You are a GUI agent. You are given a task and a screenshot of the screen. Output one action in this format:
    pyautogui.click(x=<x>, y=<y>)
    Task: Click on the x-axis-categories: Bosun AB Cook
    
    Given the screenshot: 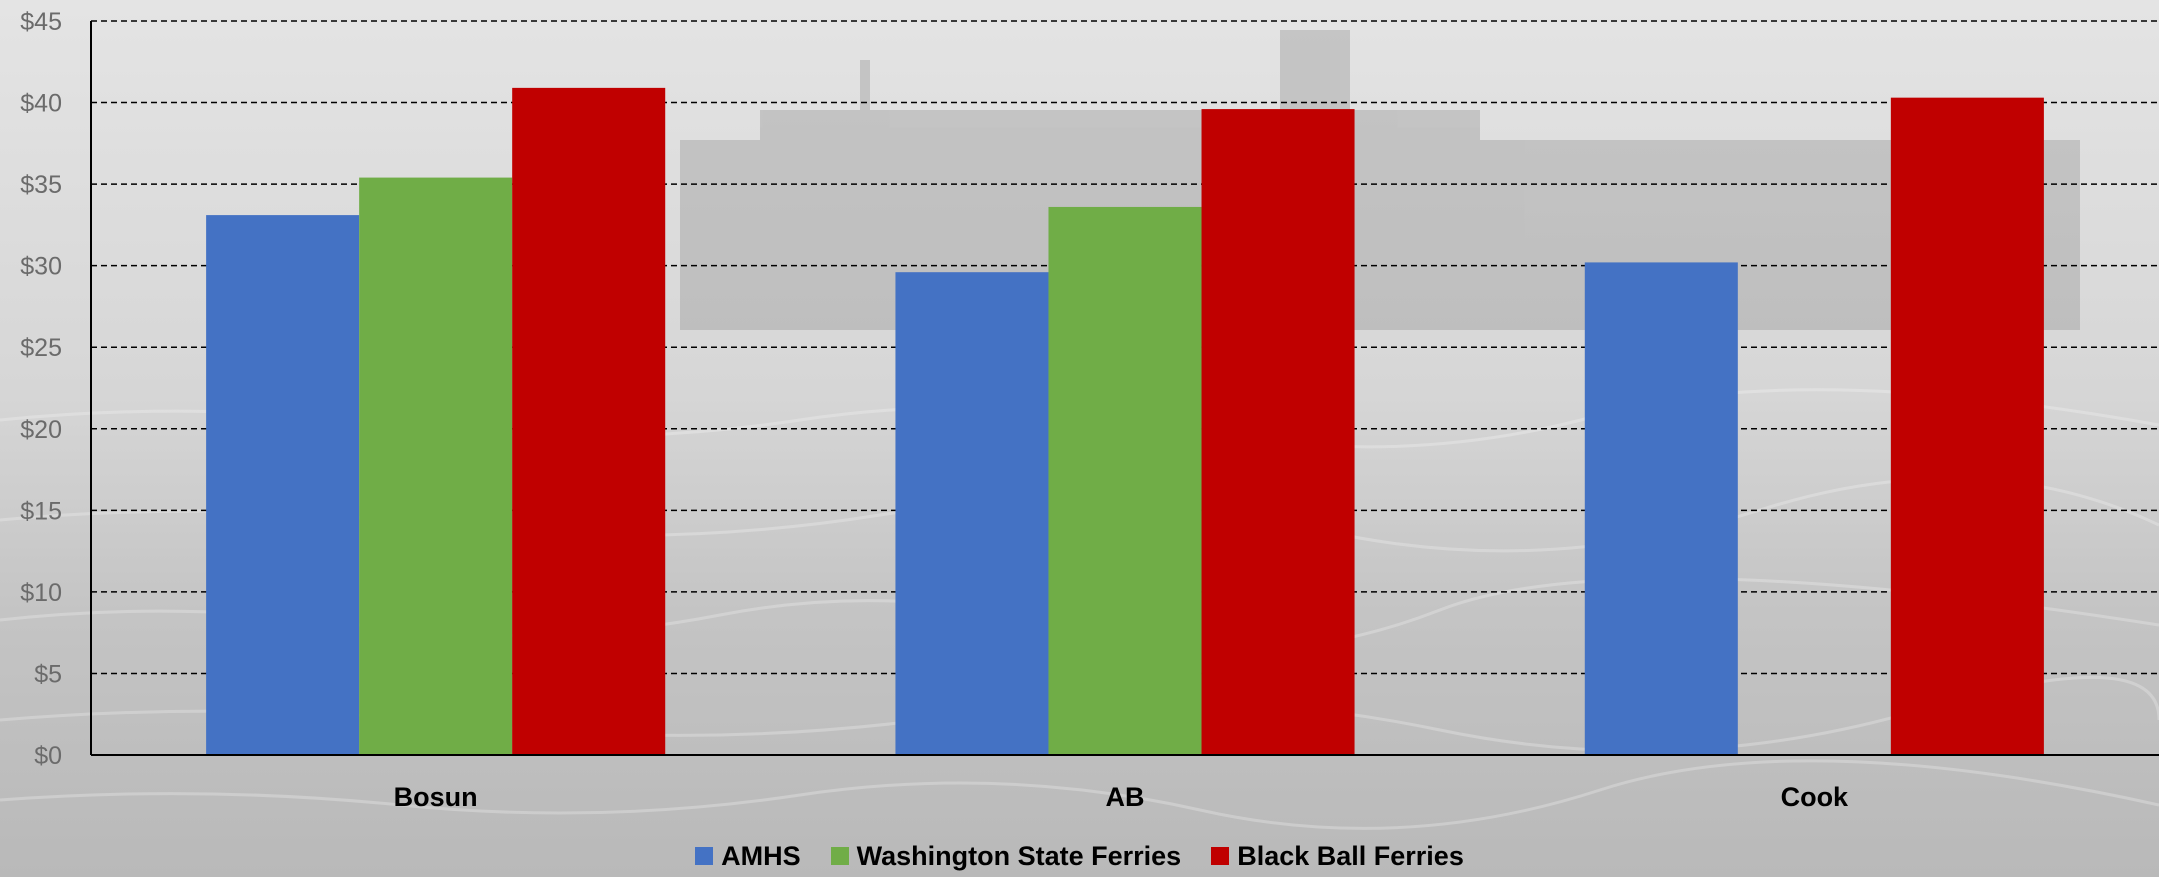 What is the action you would take?
    pyautogui.click(x=1121, y=797)
    